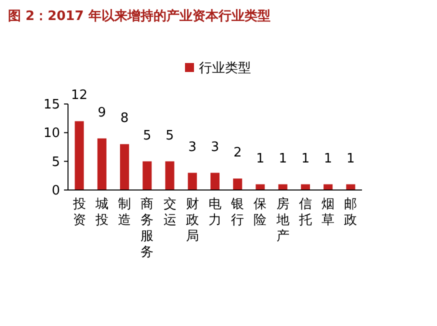  I want to click on x-tick-label: 制造, so click(125, 212).